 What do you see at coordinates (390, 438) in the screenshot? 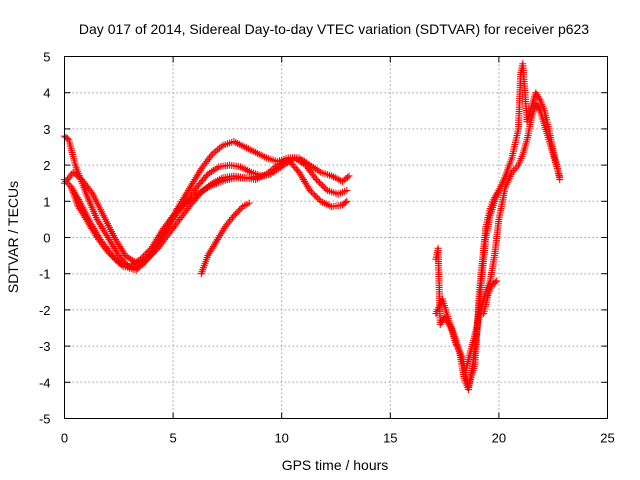
I see `x-tick-label: 15` at bounding box center [390, 438].